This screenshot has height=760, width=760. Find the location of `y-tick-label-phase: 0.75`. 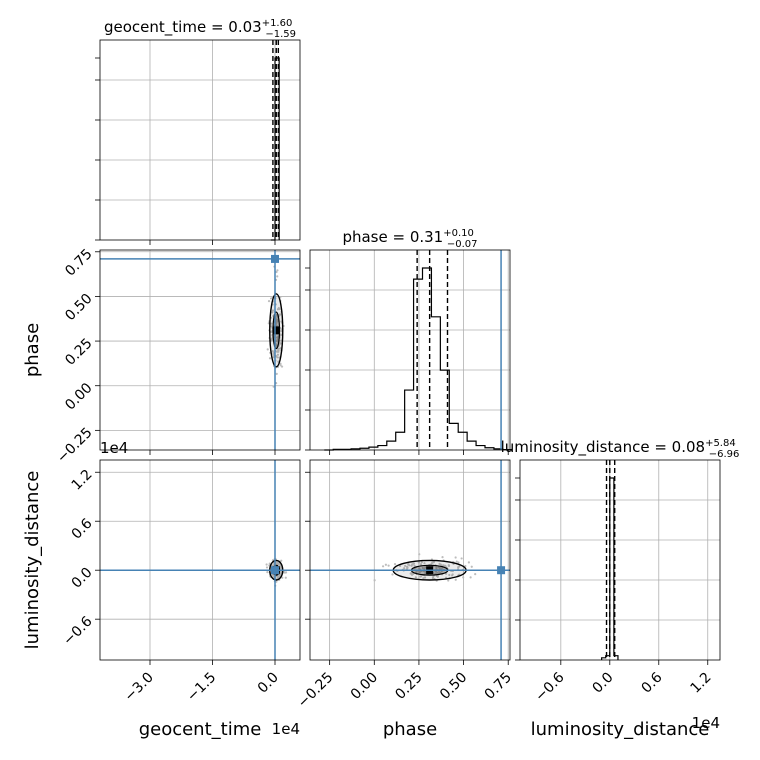

y-tick-label-phase: 0.75 is located at coordinates (78, 262).